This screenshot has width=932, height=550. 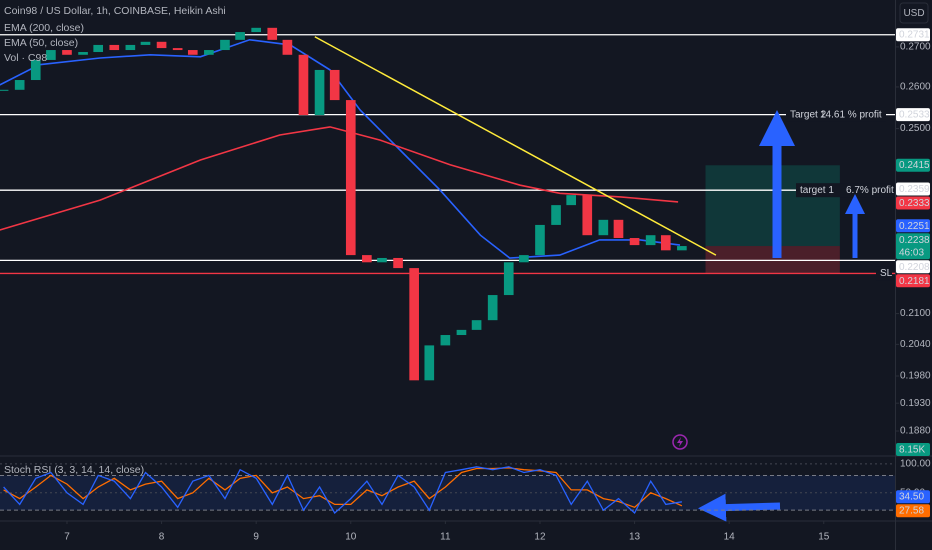 I want to click on price-badge-label: 0.2415, so click(x=914, y=165).